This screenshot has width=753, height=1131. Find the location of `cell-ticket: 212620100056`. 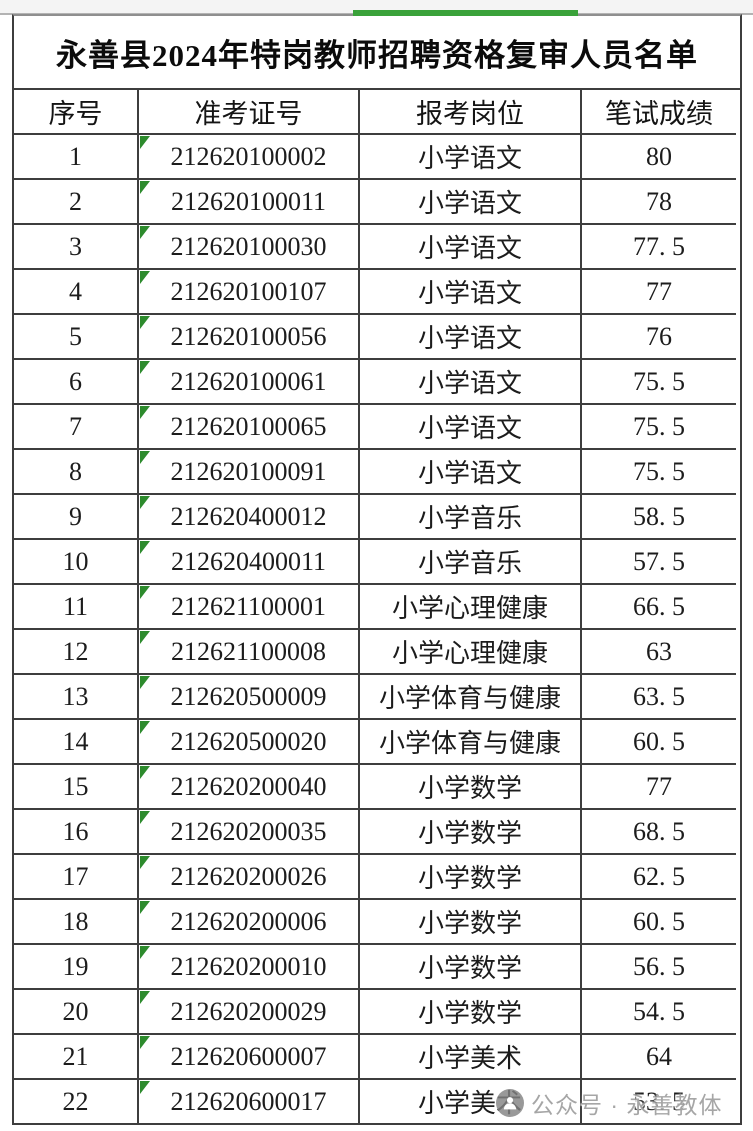

cell-ticket: 212620100056 is located at coordinates (249, 337).